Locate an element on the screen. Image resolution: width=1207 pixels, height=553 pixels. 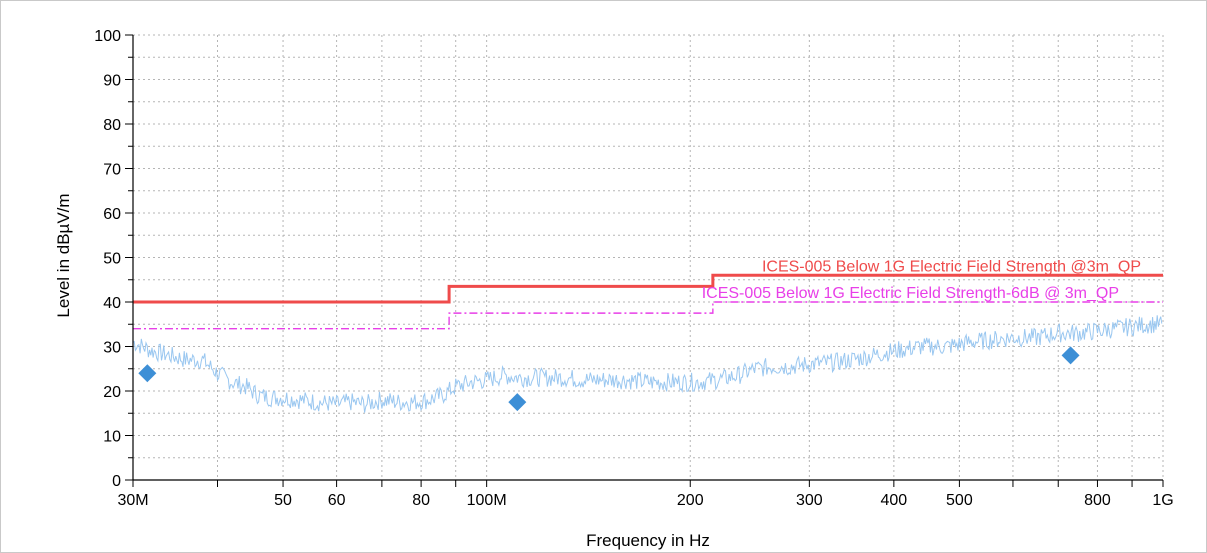
y-tick-label: 60 is located at coordinates (112, 214).